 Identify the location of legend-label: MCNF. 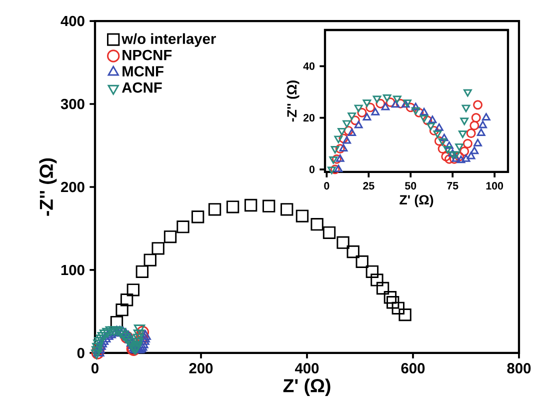
(143, 71).